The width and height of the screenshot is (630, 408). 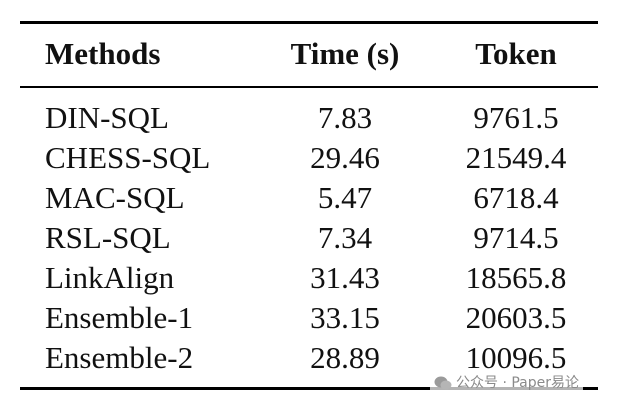 What do you see at coordinates (443, 383) in the screenshot?
I see `watermark-icon` at bounding box center [443, 383].